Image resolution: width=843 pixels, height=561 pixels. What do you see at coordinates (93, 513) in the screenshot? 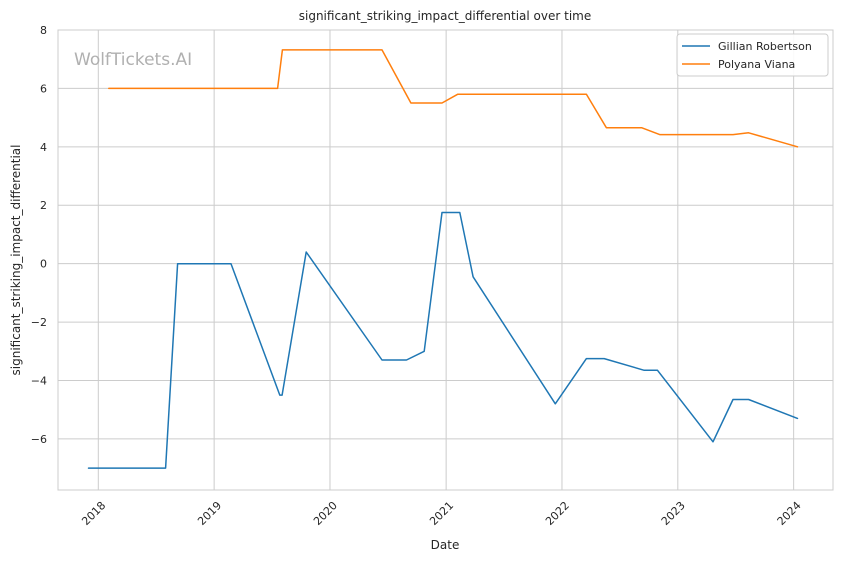
I see `x-tick-label: 2018` at bounding box center [93, 513].